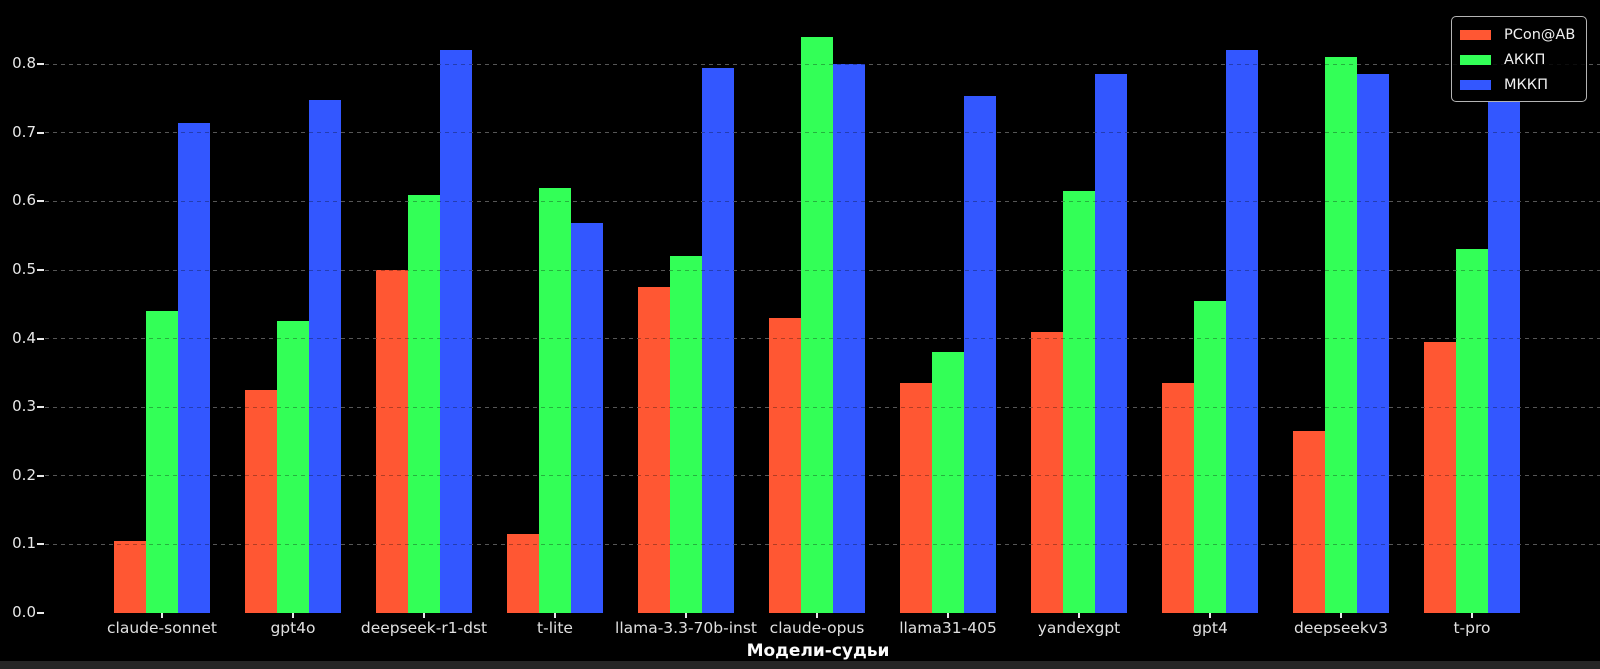 This screenshot has width=1600, height=669. I want to click on legend: PCon@AB АККП МККП, so click(1519, 59).